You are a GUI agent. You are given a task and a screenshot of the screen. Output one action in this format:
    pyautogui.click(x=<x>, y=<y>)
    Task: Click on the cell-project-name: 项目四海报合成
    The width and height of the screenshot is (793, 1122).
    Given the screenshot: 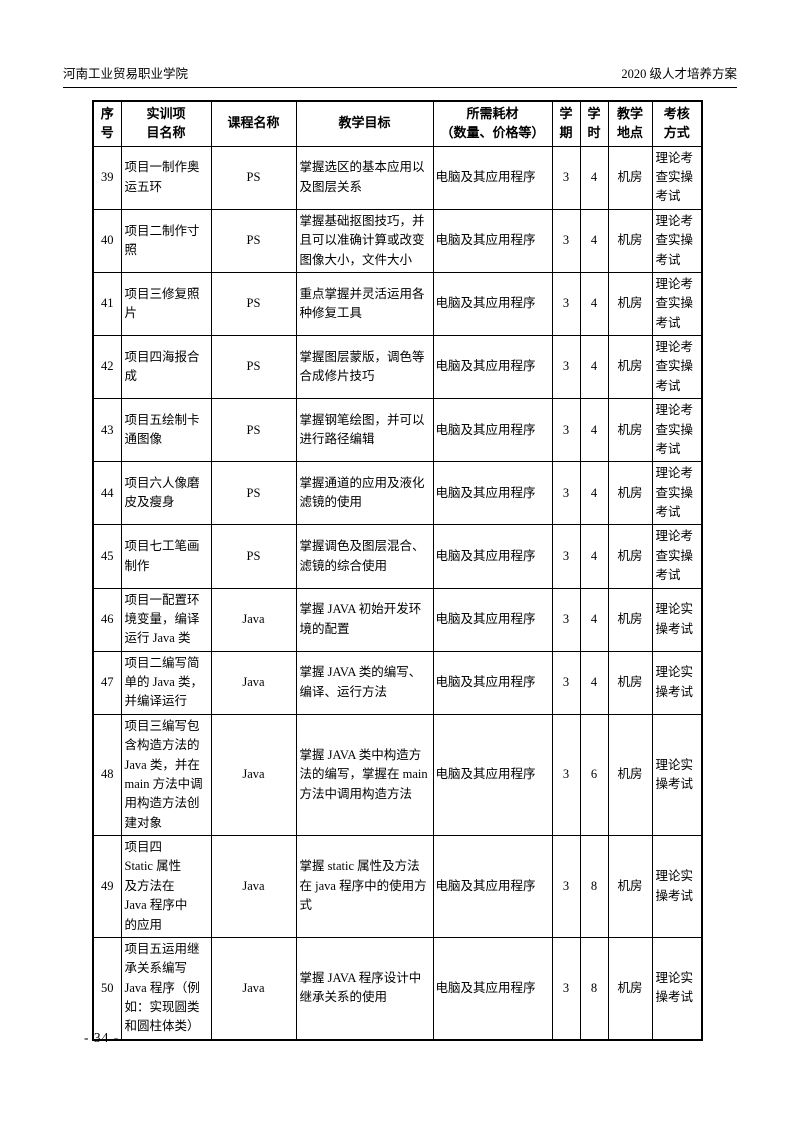 What is the action you would take?
    pyautogui.click(x=166, y=367)
    